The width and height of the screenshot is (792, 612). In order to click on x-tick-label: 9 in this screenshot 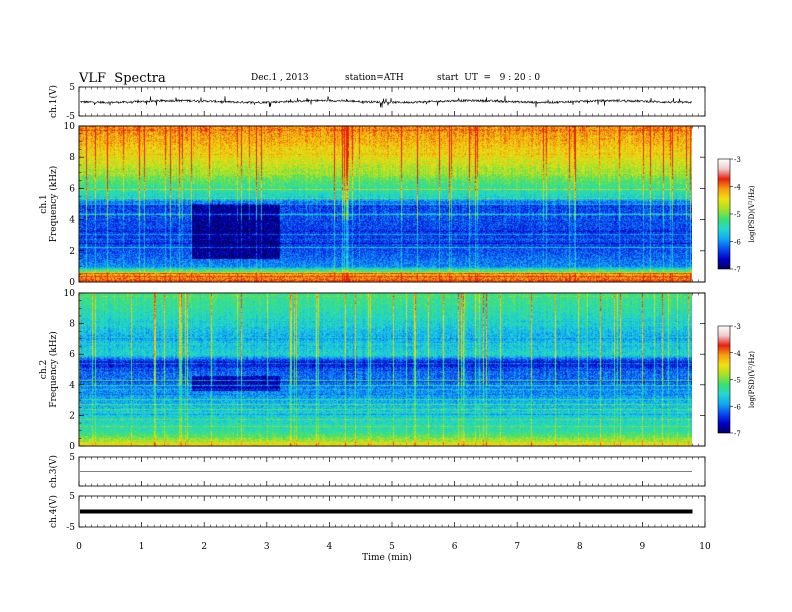, I will do `click(643, 547)`.